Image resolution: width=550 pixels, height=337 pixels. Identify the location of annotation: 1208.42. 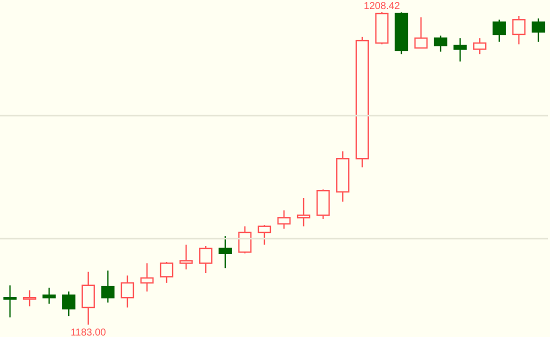
(382, 6).